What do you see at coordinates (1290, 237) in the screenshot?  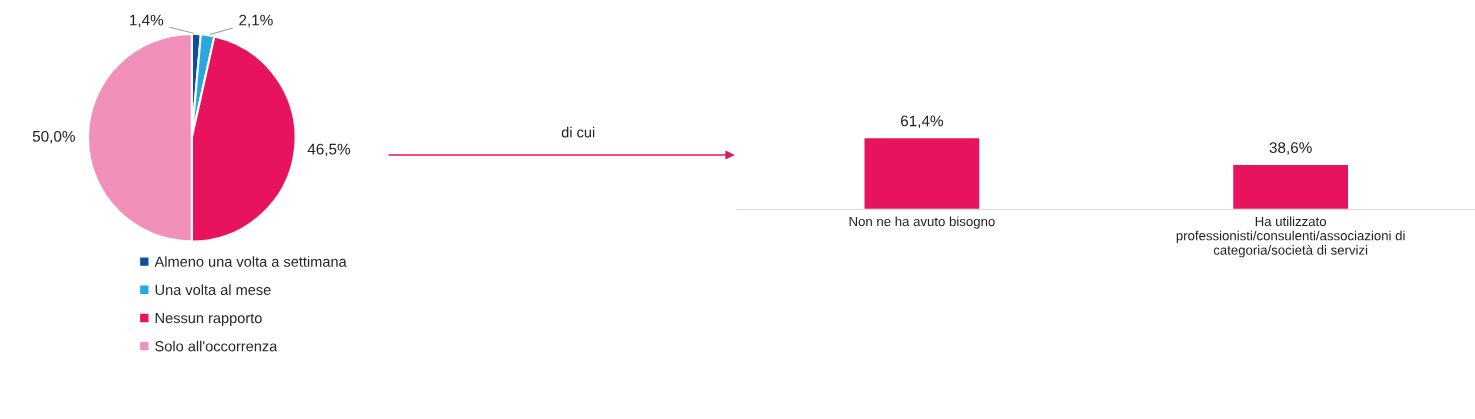 I see `x-tick-label: Ha utilizzato professionisti/consulenti/associazioni di categoria/società di servizi` at bounding box center [1290, 237].